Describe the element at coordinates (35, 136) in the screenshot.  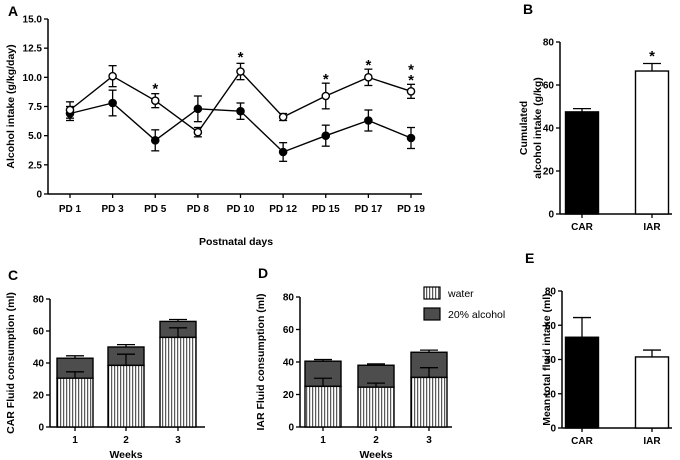
I see `y-tick-label: 5.0` at that location.